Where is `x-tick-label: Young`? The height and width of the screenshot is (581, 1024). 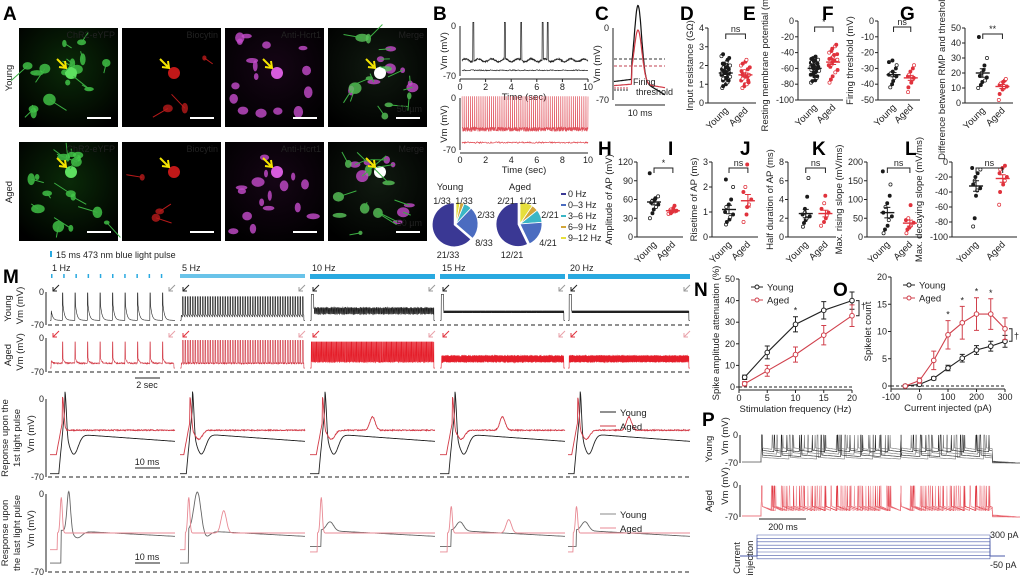 x-tick-label: Young is located at coordinates (717, 118).